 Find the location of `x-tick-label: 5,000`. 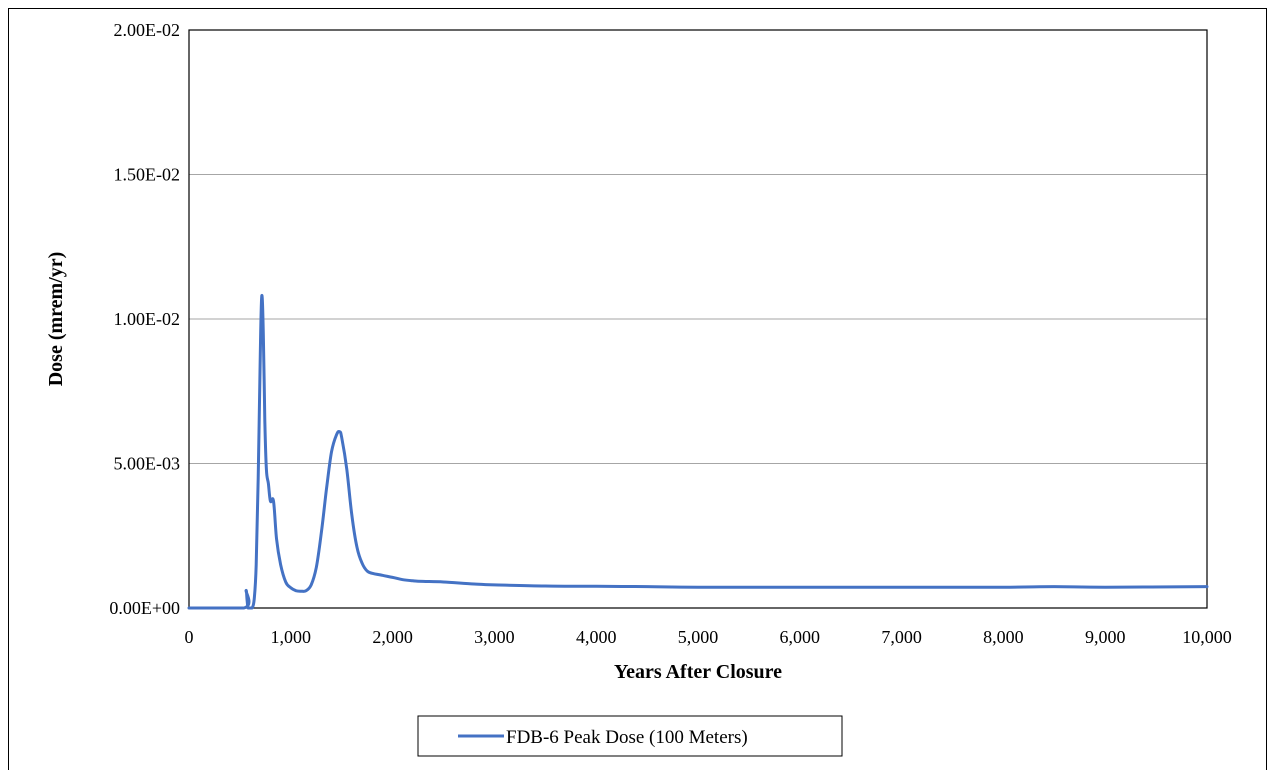

x-tick-label: 5,000 is located at coordinates (698, 637).